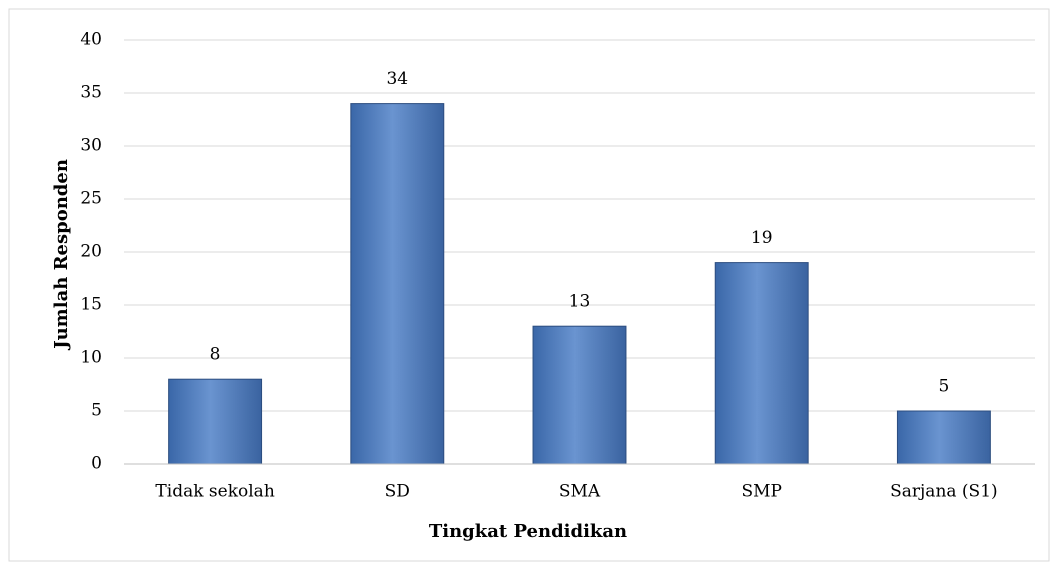  What do you see at coordinates (215, 355) in the screenshot?
I see `data-label: 8` at bounding box center [215, 355].